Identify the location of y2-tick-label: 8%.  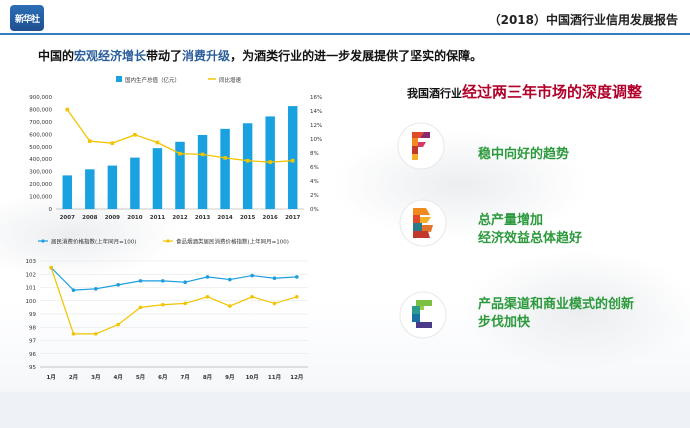
(314, 154).